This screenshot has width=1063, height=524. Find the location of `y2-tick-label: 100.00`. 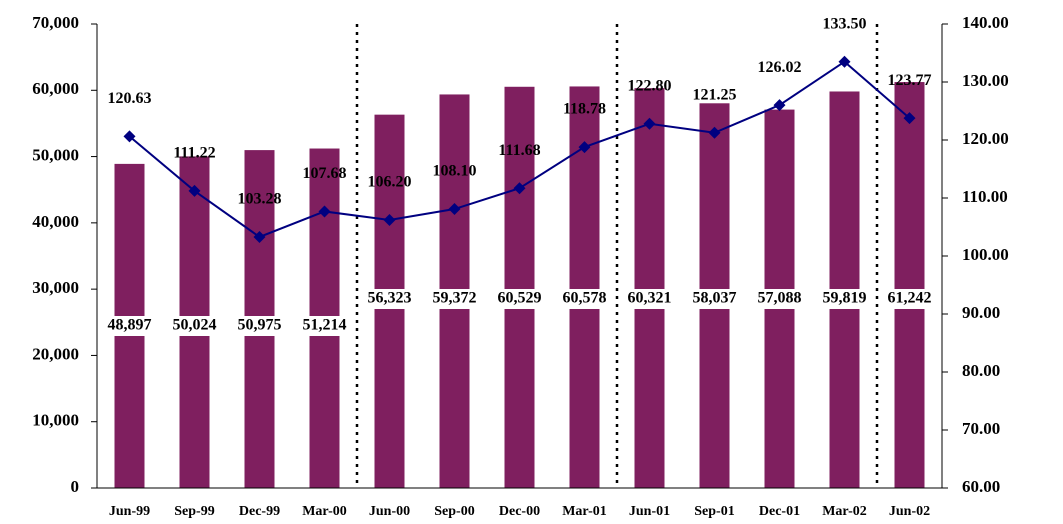

y2-tick-label: 100.00 is located at coordinates (985, 254).